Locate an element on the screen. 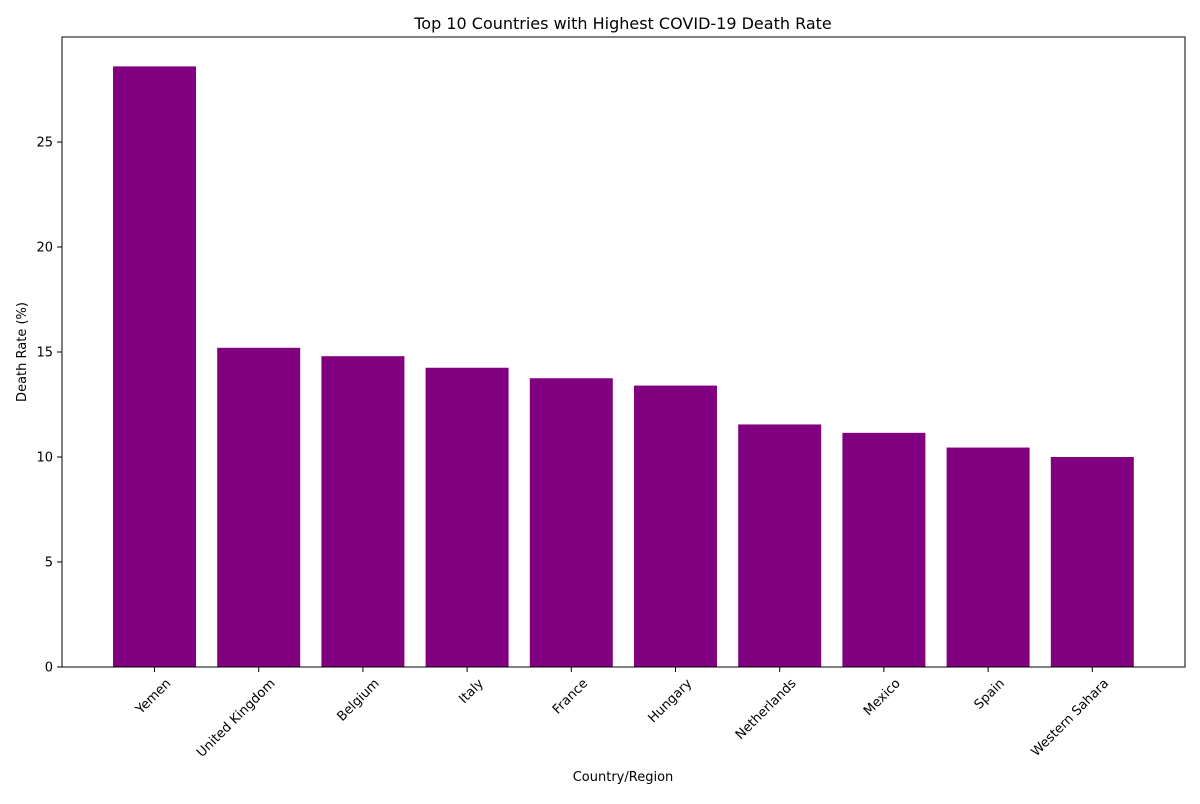  x-tick-label: Spain is located at coordinates (990, 694).